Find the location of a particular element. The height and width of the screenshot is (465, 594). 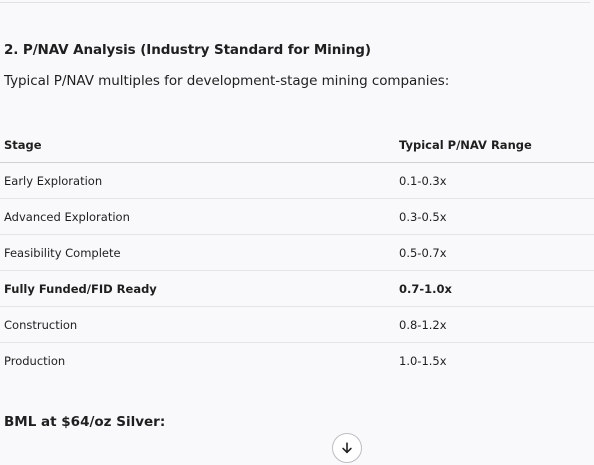

arrow-down-icon is located at coordinates (347, 448).